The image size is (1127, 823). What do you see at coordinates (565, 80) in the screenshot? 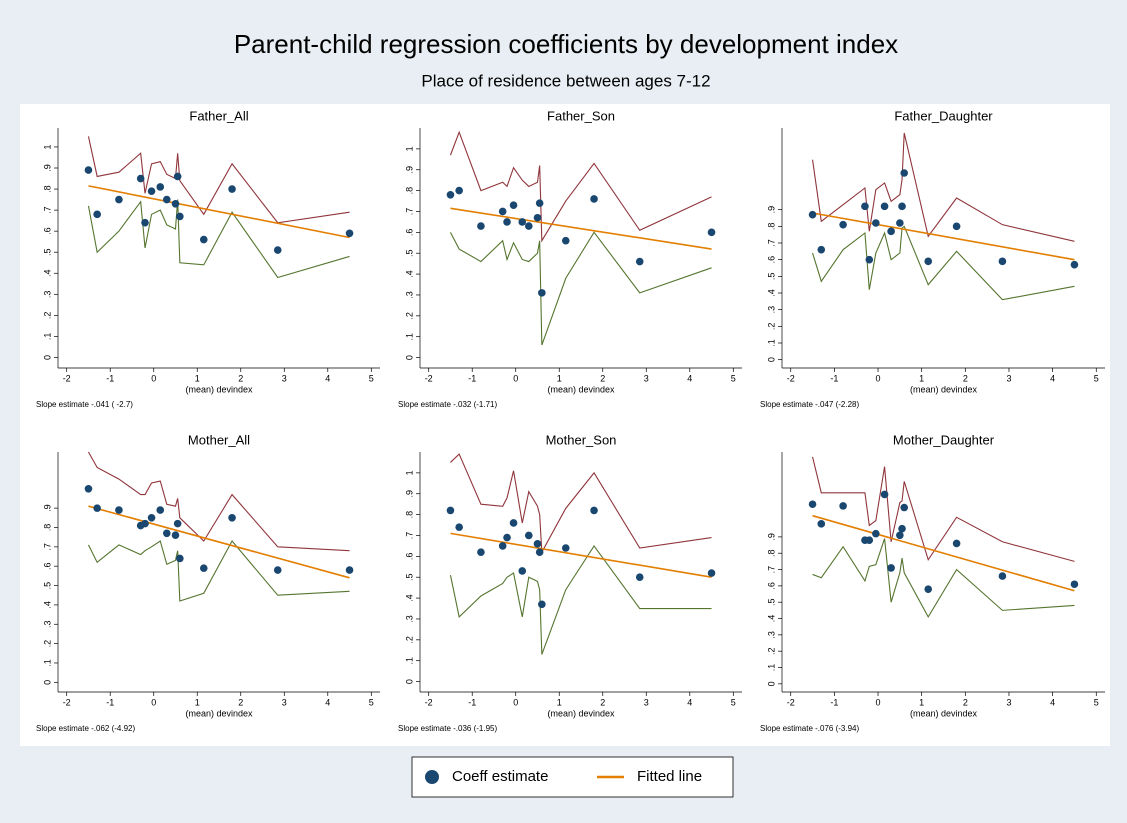
I see `chart-subtitle: Place of residence between ages 7-12` at bounding box center [565, 80].